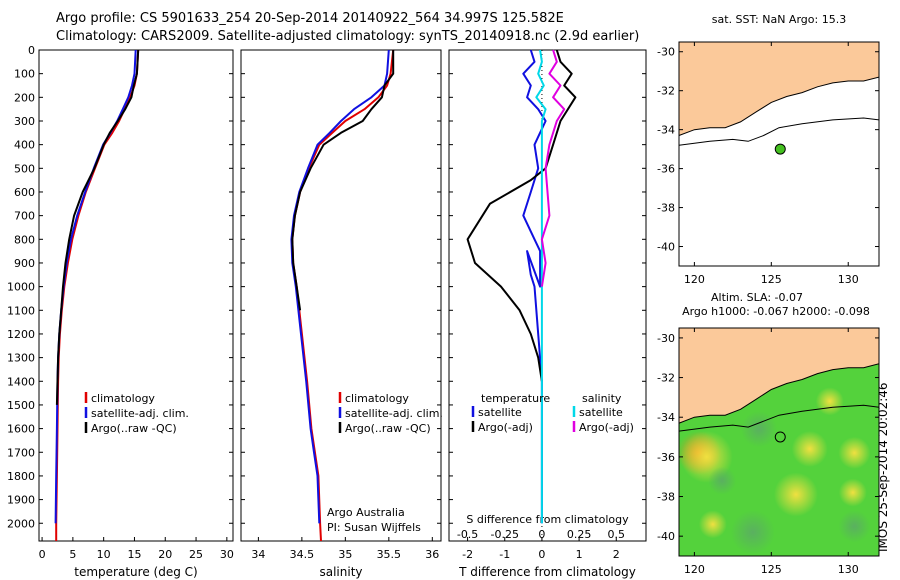 The width and height of the screenshot is (900, 580). What do you see at coordinates (547, 572) in the screenshot?
I see `difference-axis-label: T difference from climatology` at bounding box center [547, 572].